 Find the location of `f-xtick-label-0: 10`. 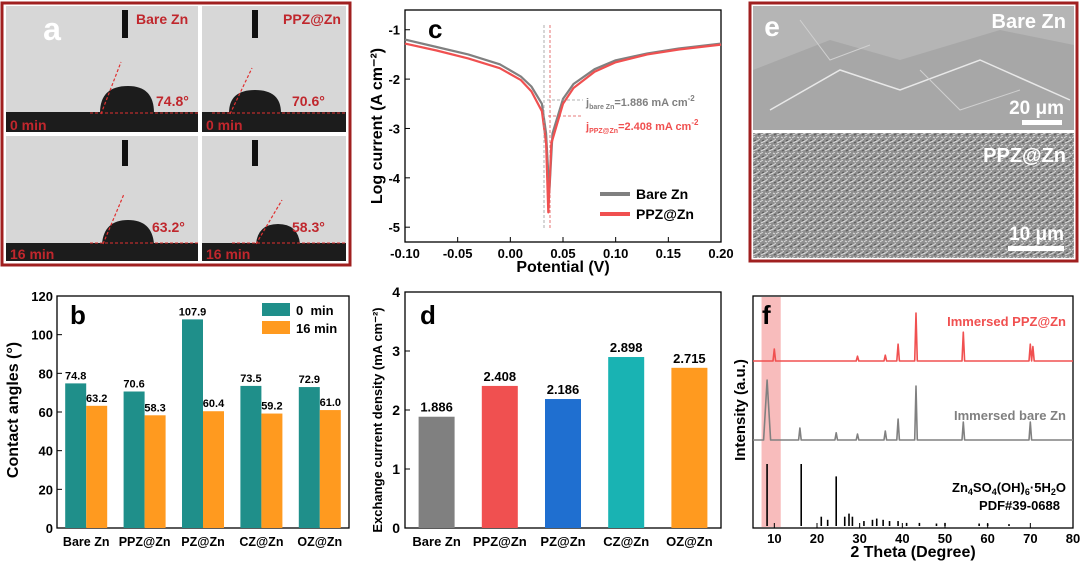

f-xtick-label-0: 10 is located at coordinates (774, 538).